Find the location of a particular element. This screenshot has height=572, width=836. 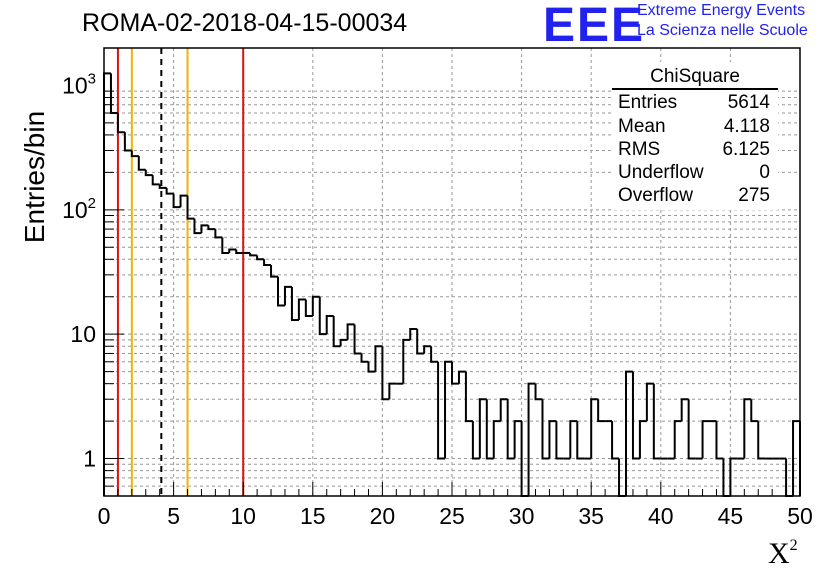

stats-label: Overflow is located at coordinates (655, 195).